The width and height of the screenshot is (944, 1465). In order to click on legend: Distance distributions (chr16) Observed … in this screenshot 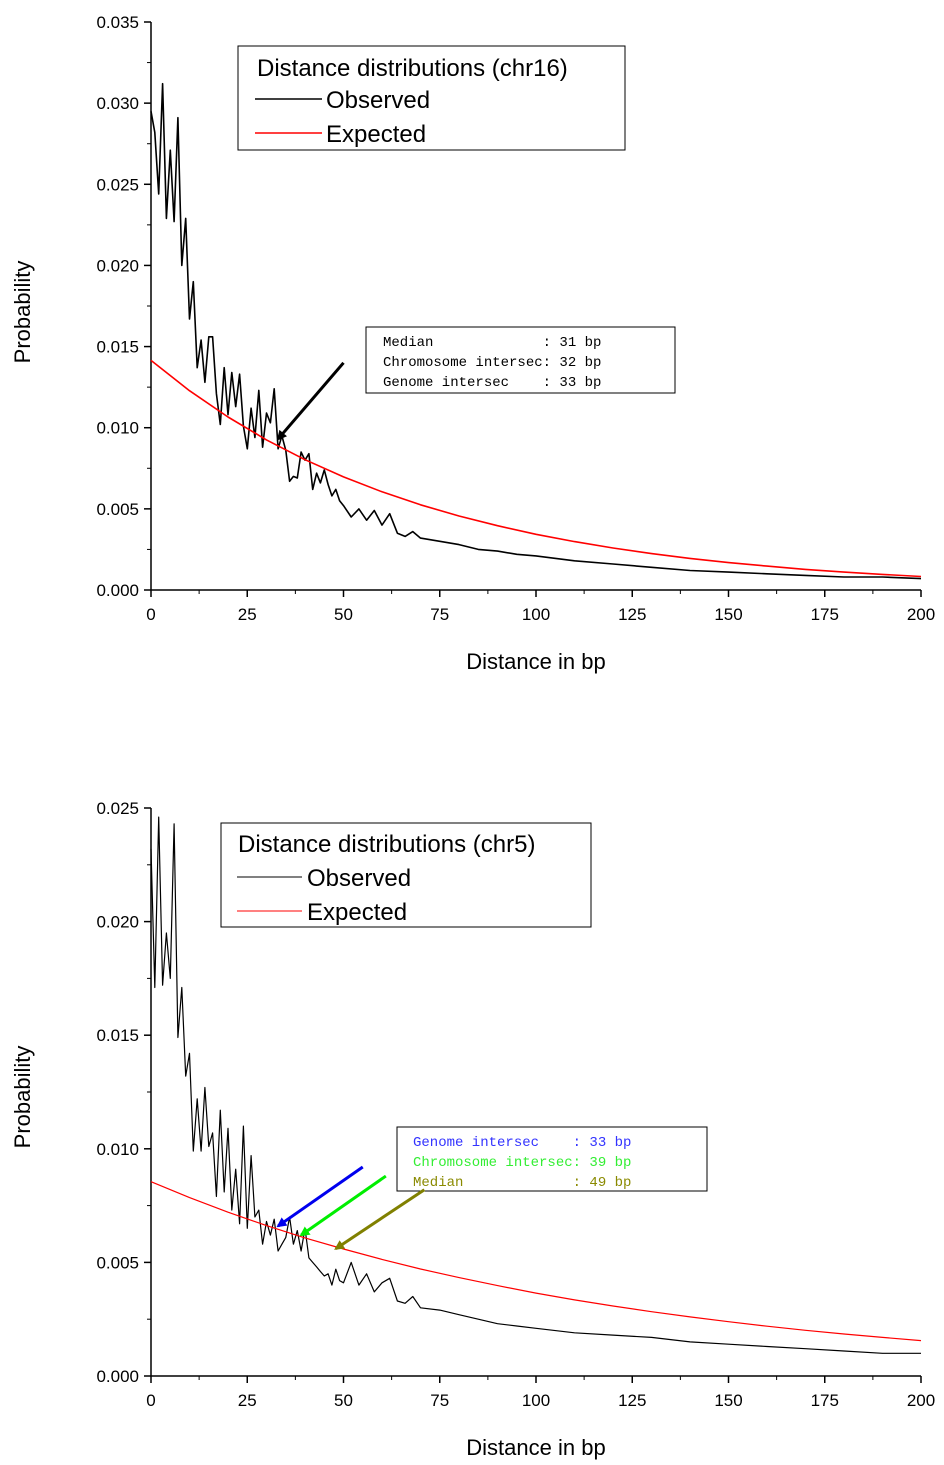, I will do `click(431, 98)`.